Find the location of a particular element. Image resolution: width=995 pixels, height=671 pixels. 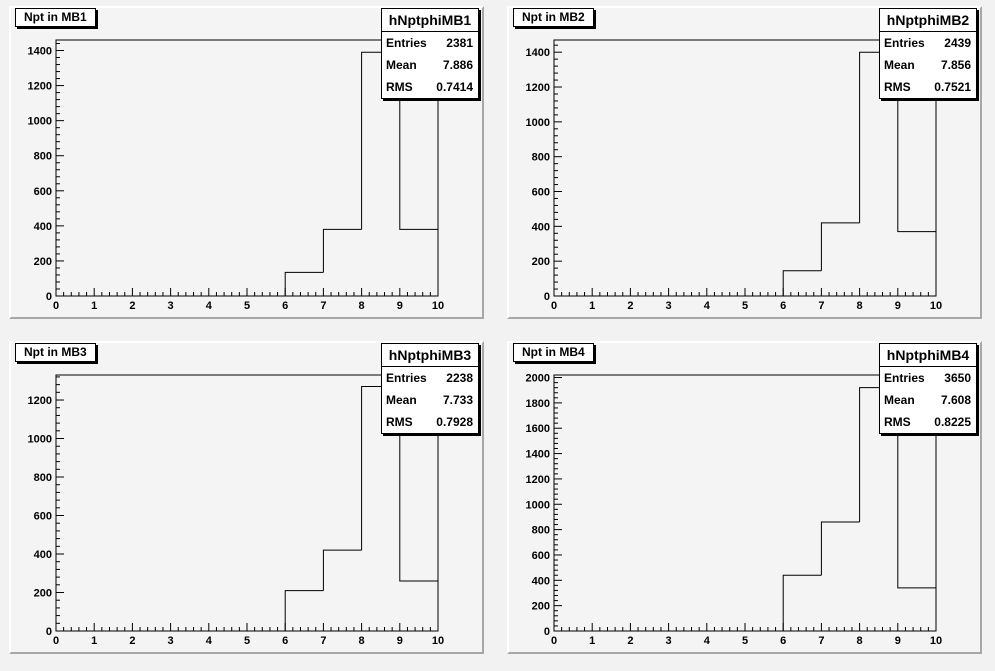

stats-row-rms: RMS 0.7521 is located at coordinates (927, 87).